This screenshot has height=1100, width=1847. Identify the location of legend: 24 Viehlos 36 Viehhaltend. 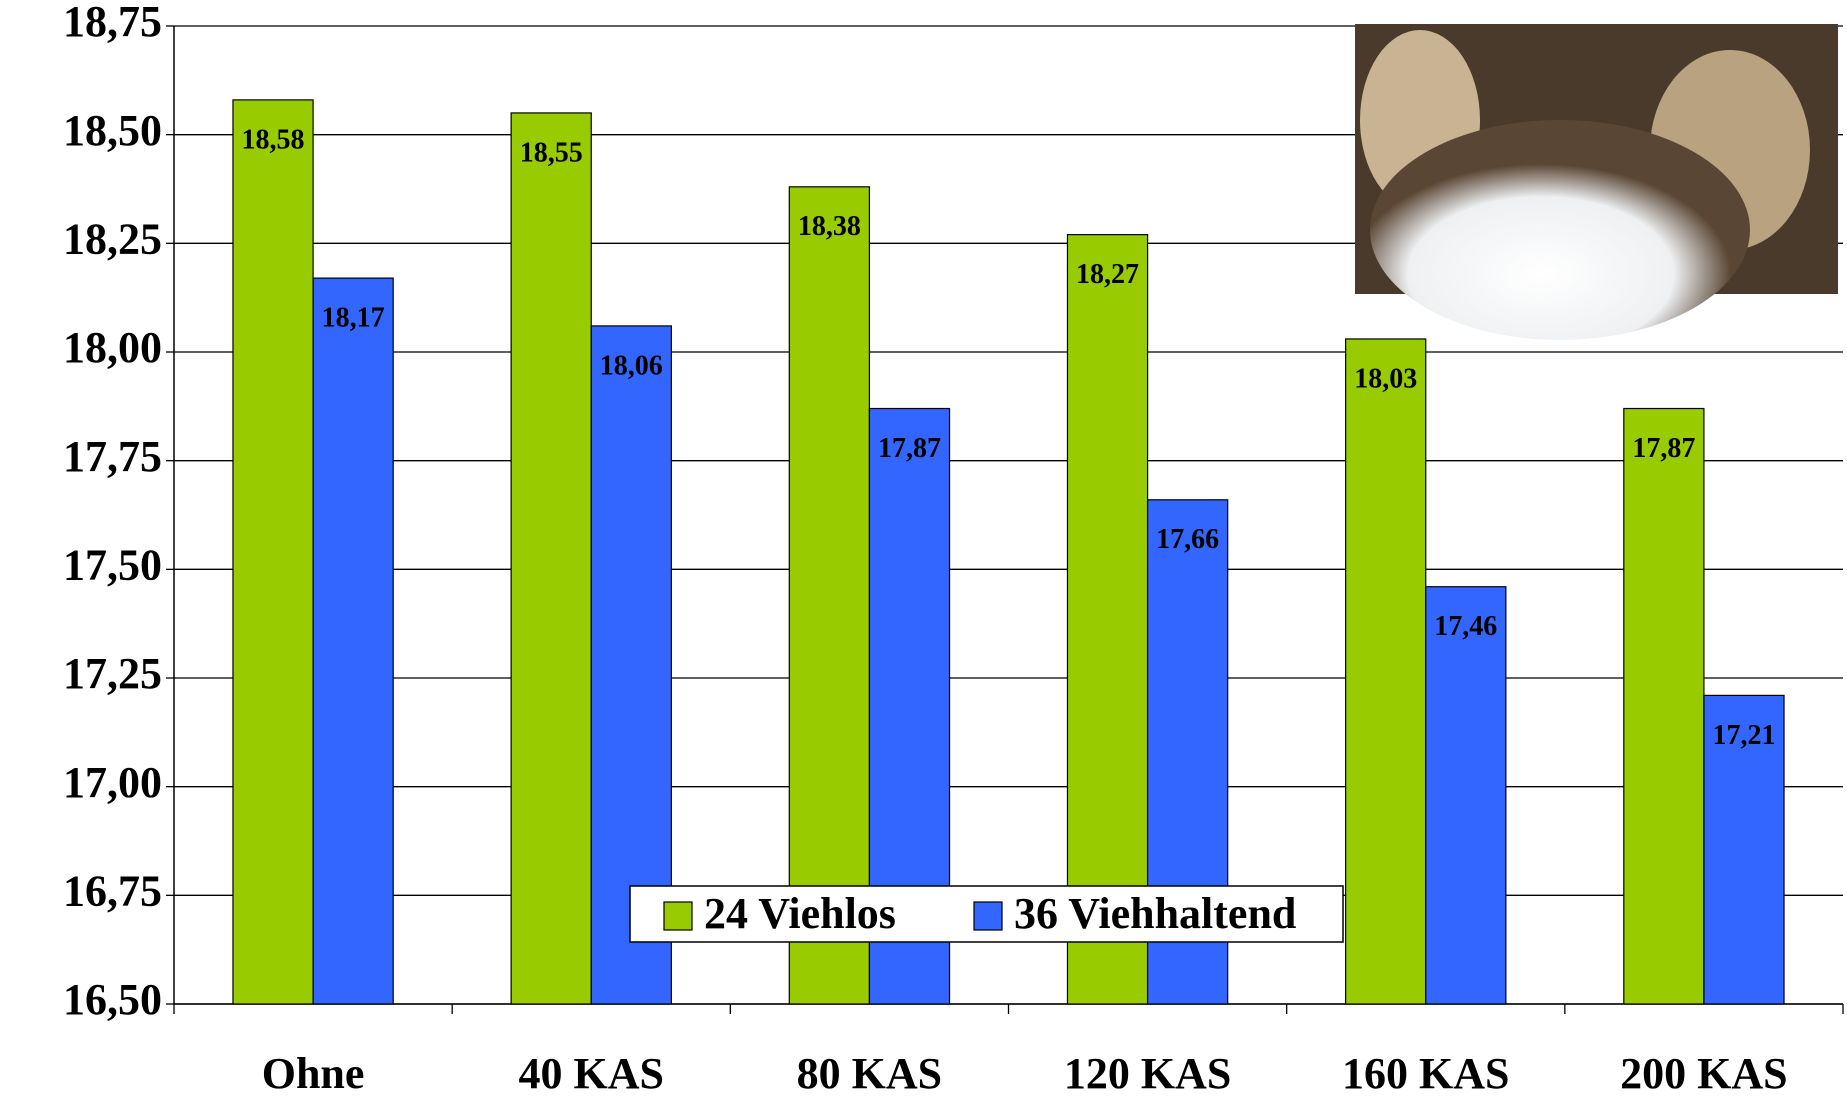
(986, 914).